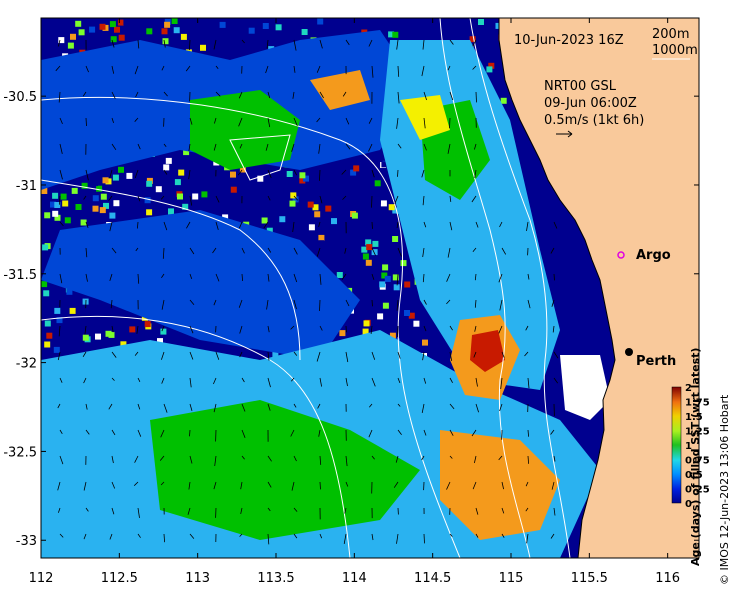 The width and height of the screenshot is (740, 592). I want to click on region-blue-center, so click(200, 285).